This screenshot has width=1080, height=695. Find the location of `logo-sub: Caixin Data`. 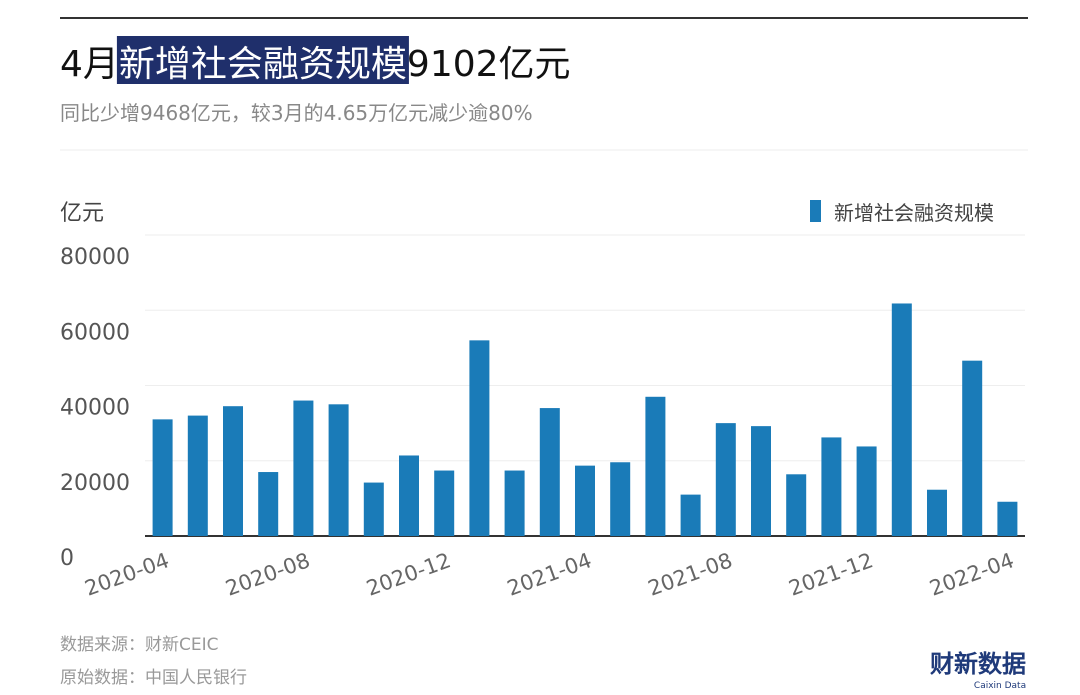

logo-sub: Caixin Data is located at coordinates (1000, 686).